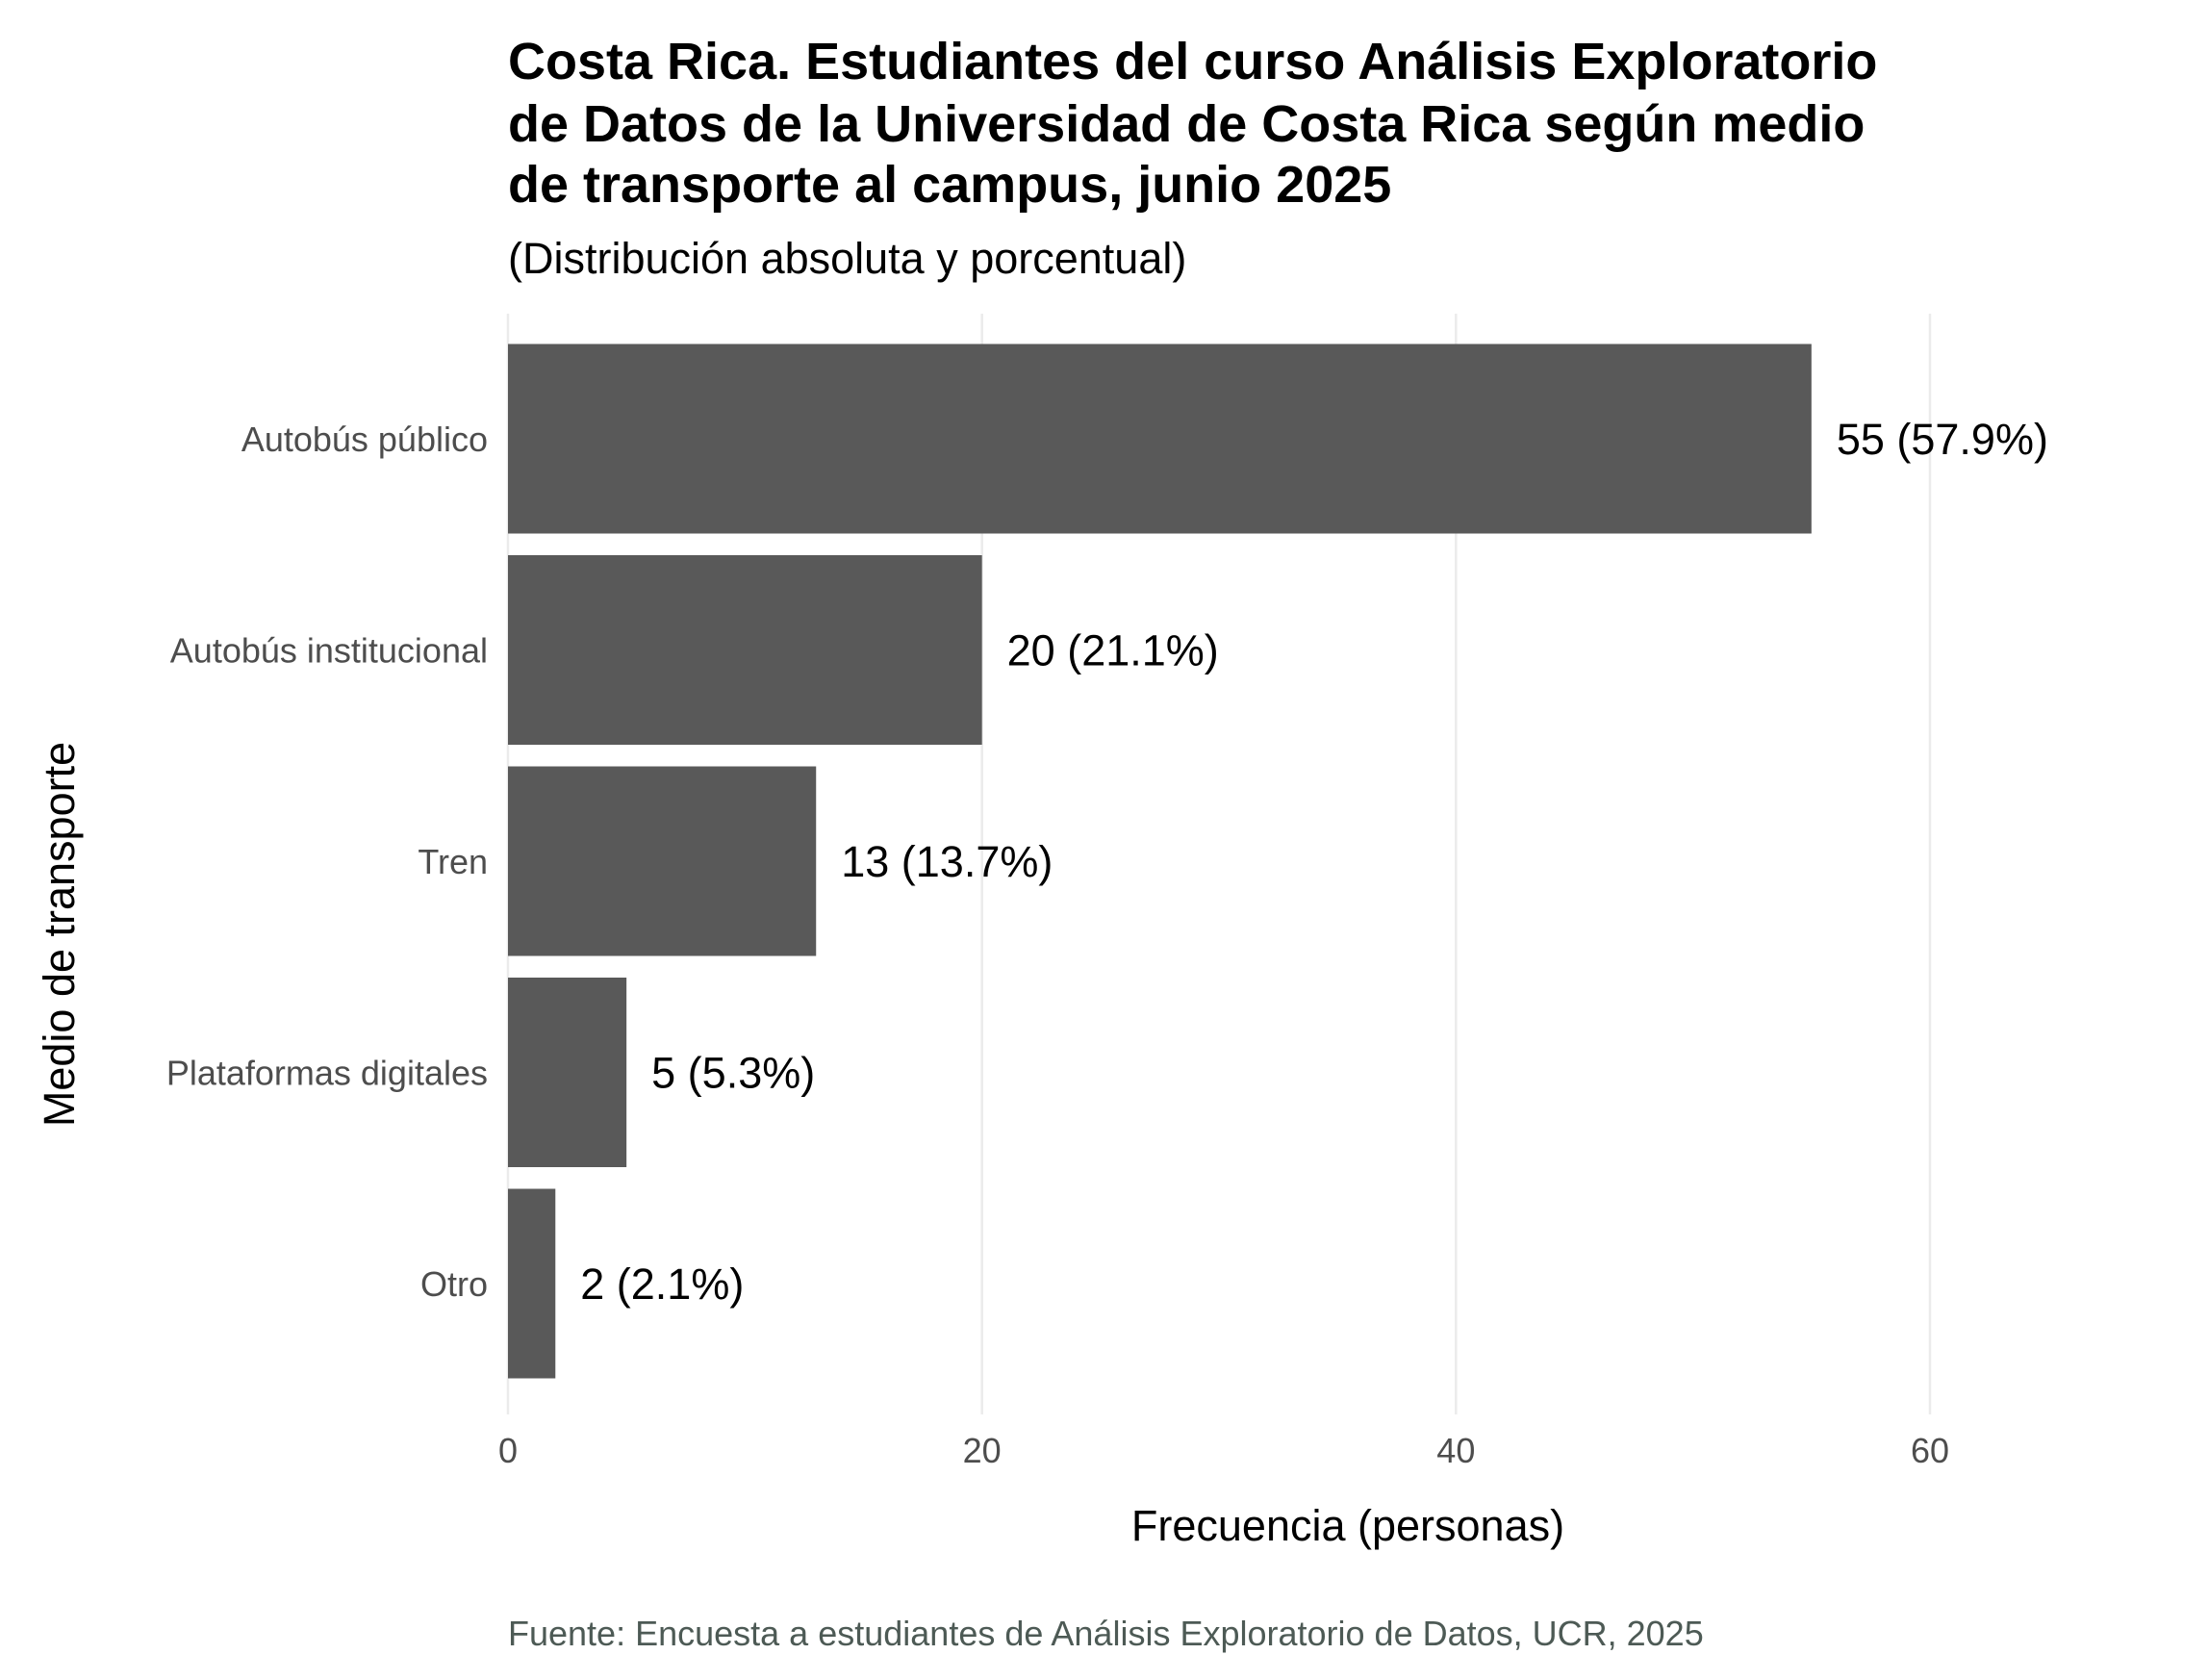  What do you see at coordinates (327, 1073) in the screenshot?
I see `y-category-label-plataformas-digitales: Plataformas digitales` at bounding box center [327, 1073].